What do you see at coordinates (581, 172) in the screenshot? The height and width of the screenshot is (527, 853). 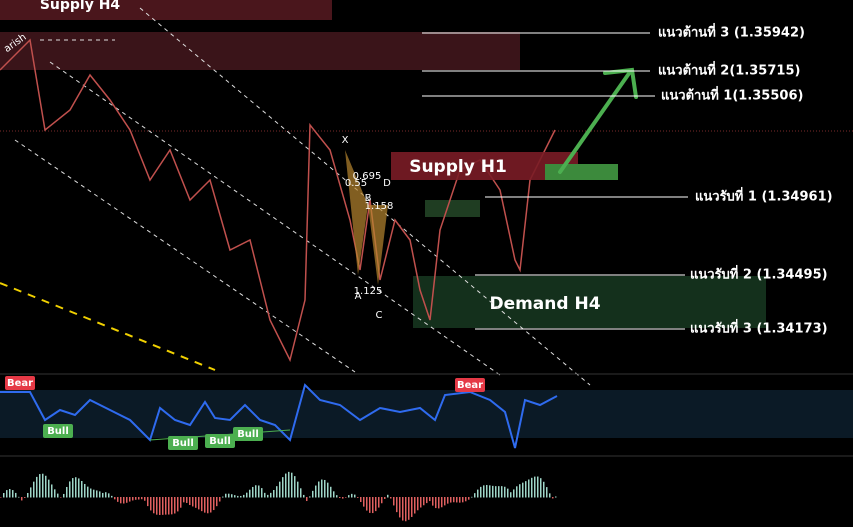 I see `target-zone` at bounding box center [581, 172].